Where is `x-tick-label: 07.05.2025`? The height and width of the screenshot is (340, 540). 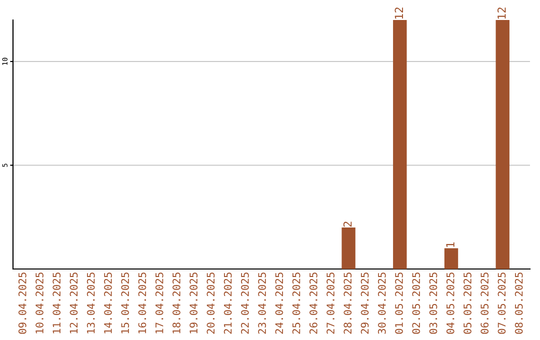
x-tick-label: 07.05.2025 is located at coordinates (502, 303).